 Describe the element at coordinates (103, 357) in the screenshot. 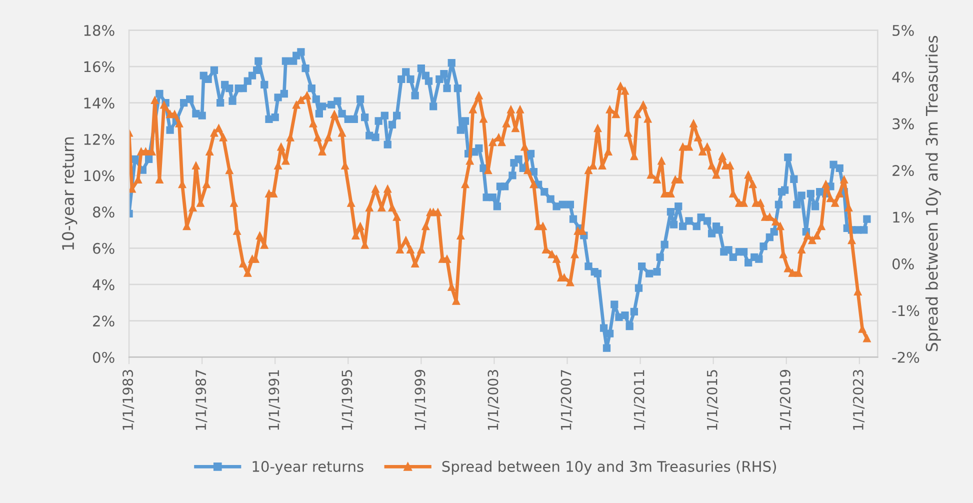

I see `y-tick-label: 0%` at that location.